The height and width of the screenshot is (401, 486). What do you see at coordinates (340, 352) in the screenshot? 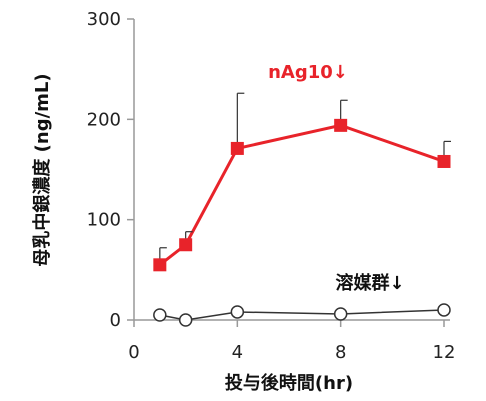
I see `x-tick-label: 8` at bounding box center [340, 352].